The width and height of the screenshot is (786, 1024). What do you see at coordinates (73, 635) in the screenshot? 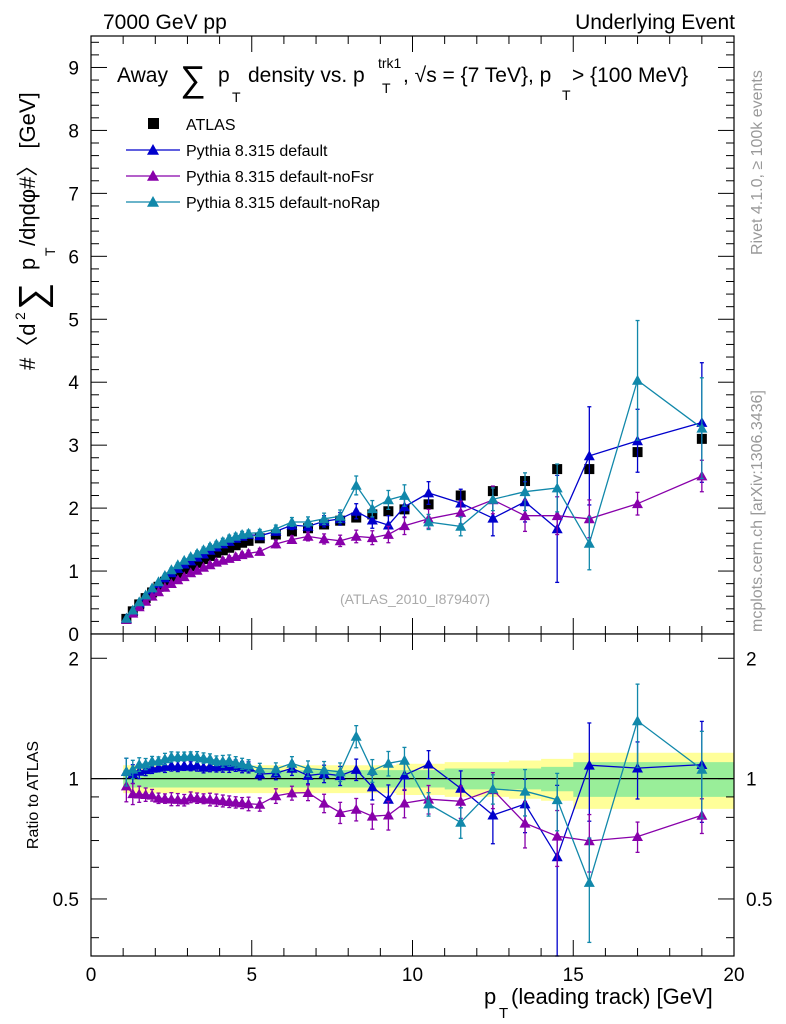
I see `y-tick-label: 0` at bounding box center [73, 635].